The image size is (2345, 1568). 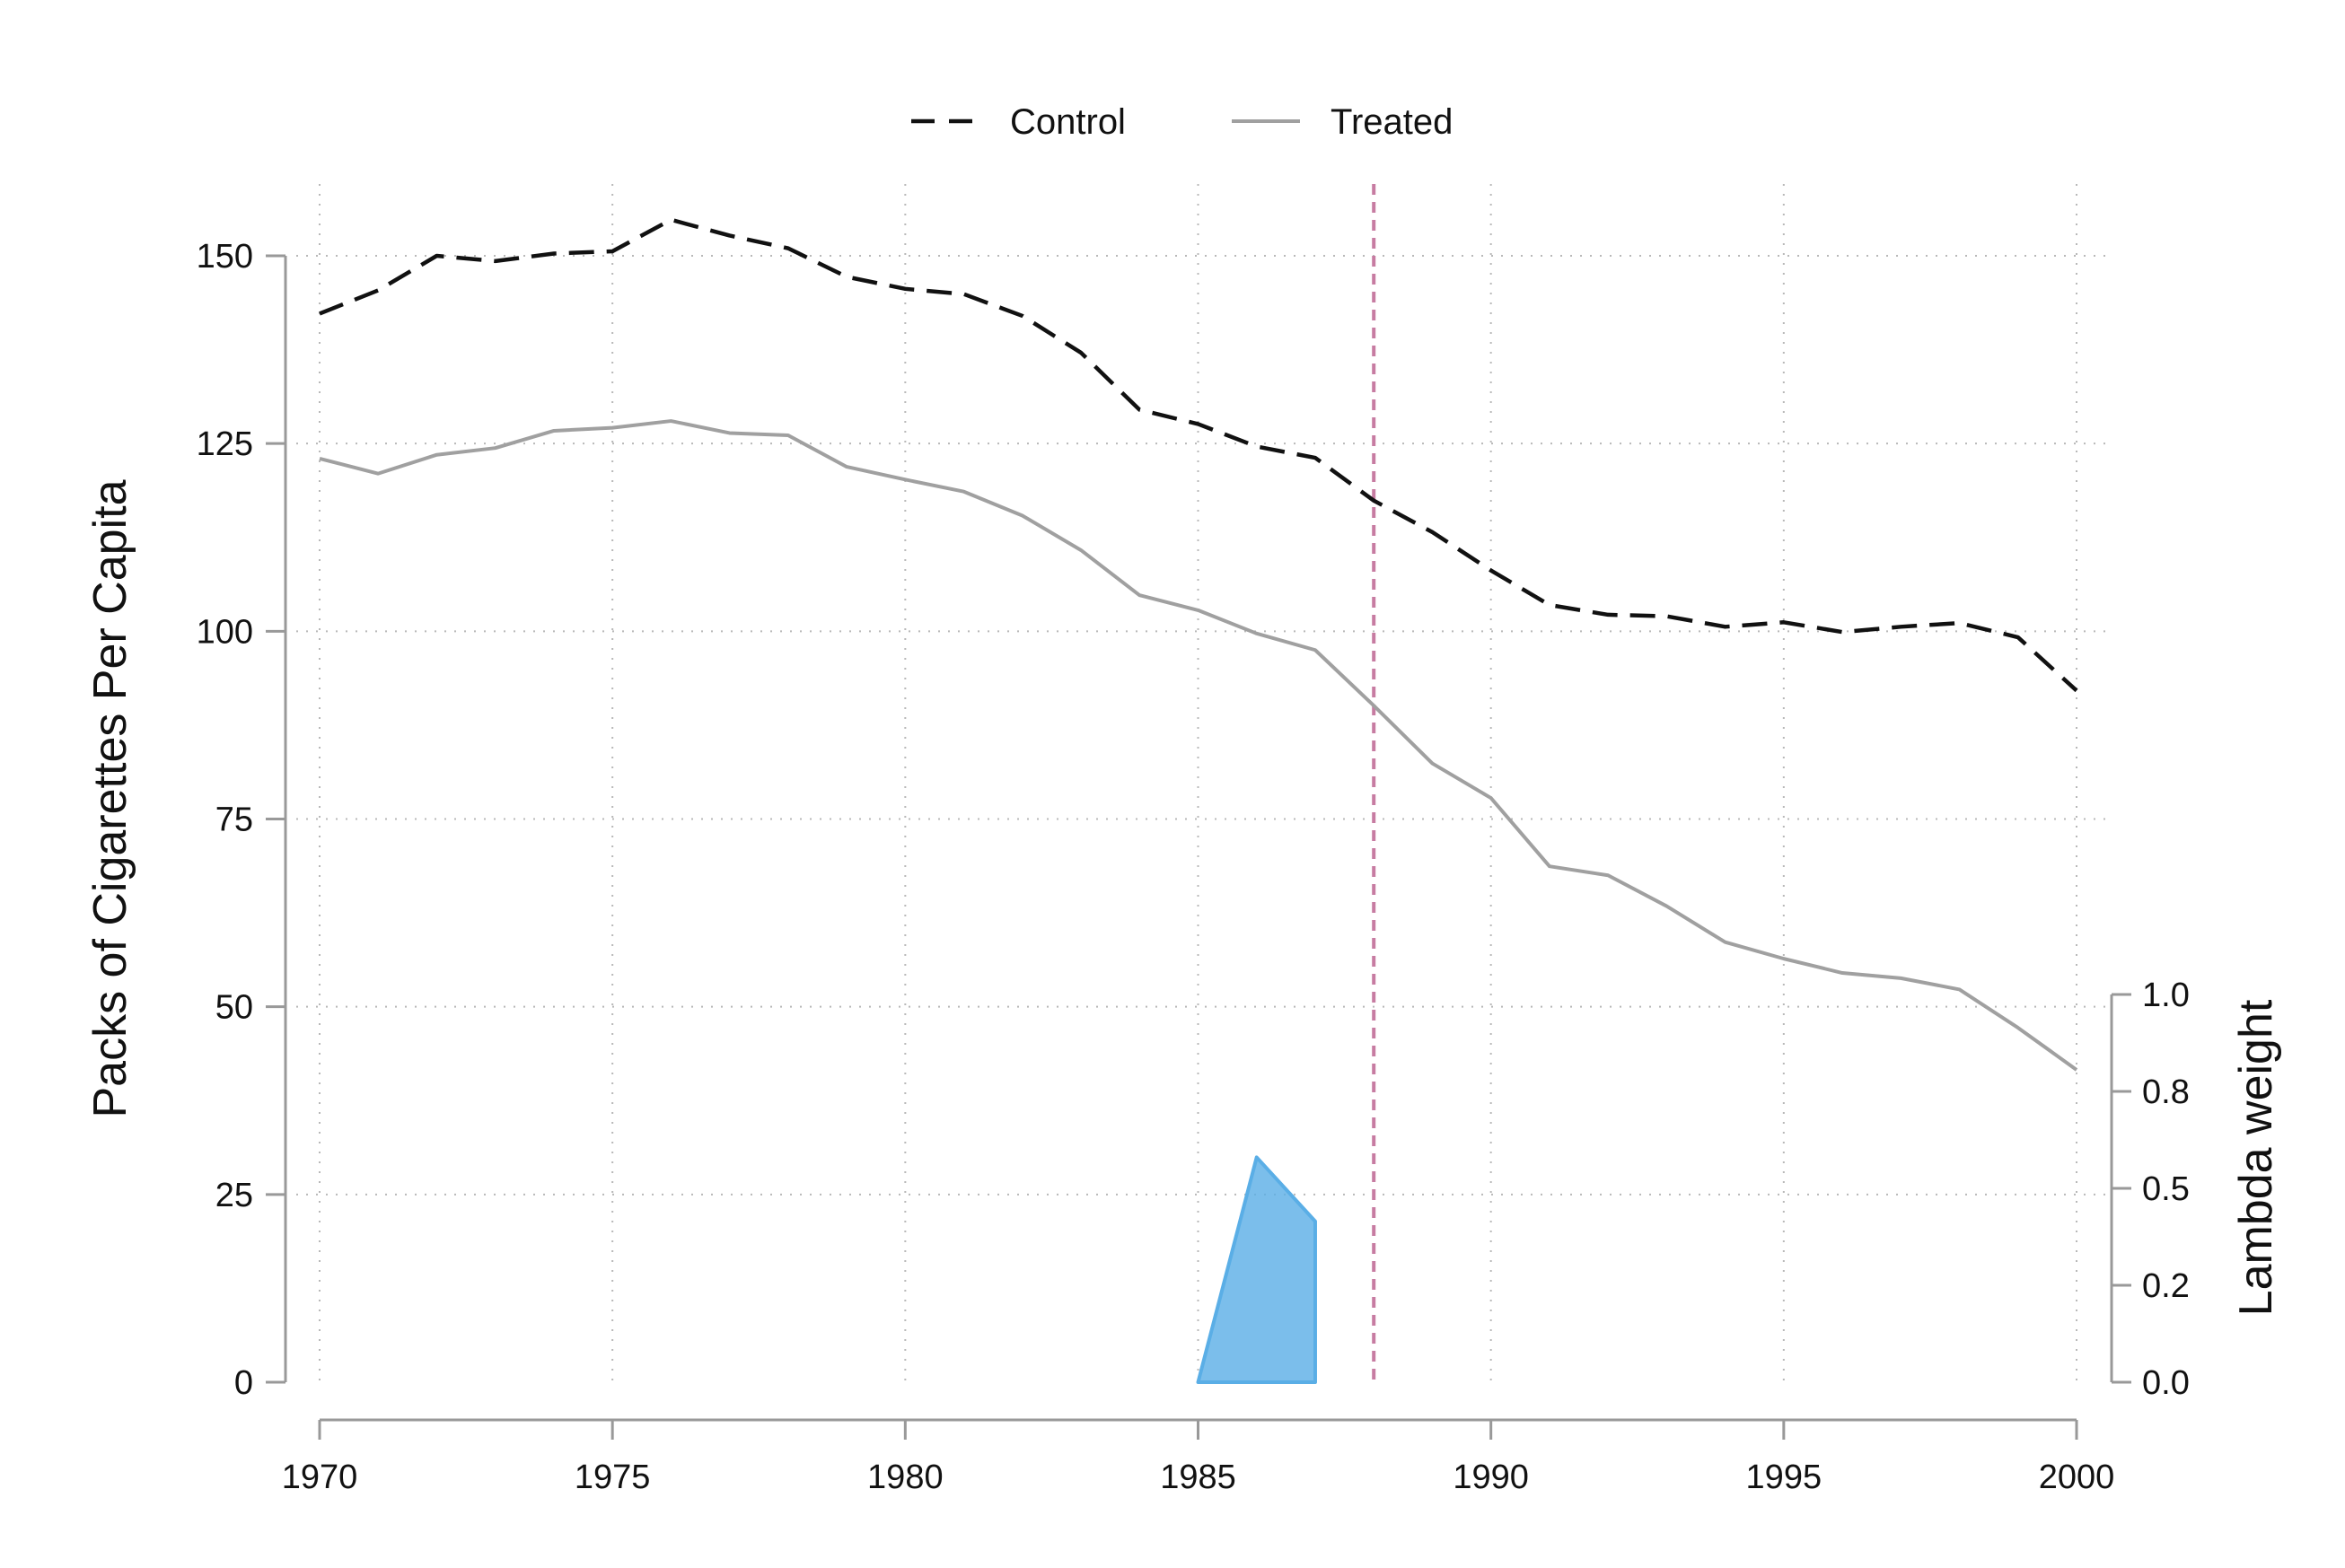 I want to click on y2-tick-label: 1.0, so click(x=2166, y=996).